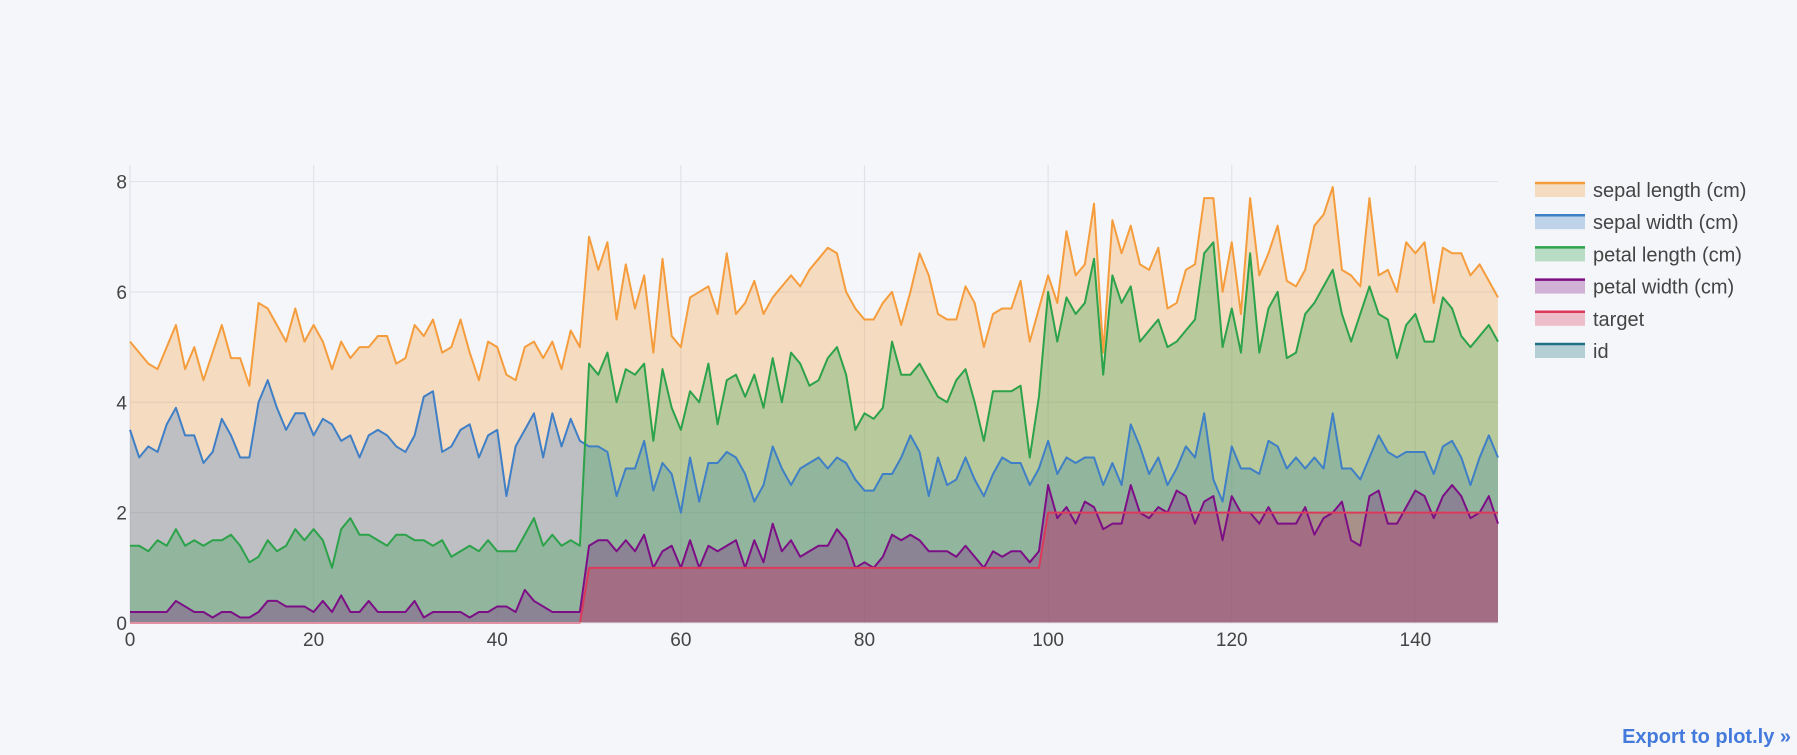 The height and width of the screenshot is (755, 1797). Describe the element at coordinates (121, 293) in the screenshot. I see `y-tick-label: 6` at that location.